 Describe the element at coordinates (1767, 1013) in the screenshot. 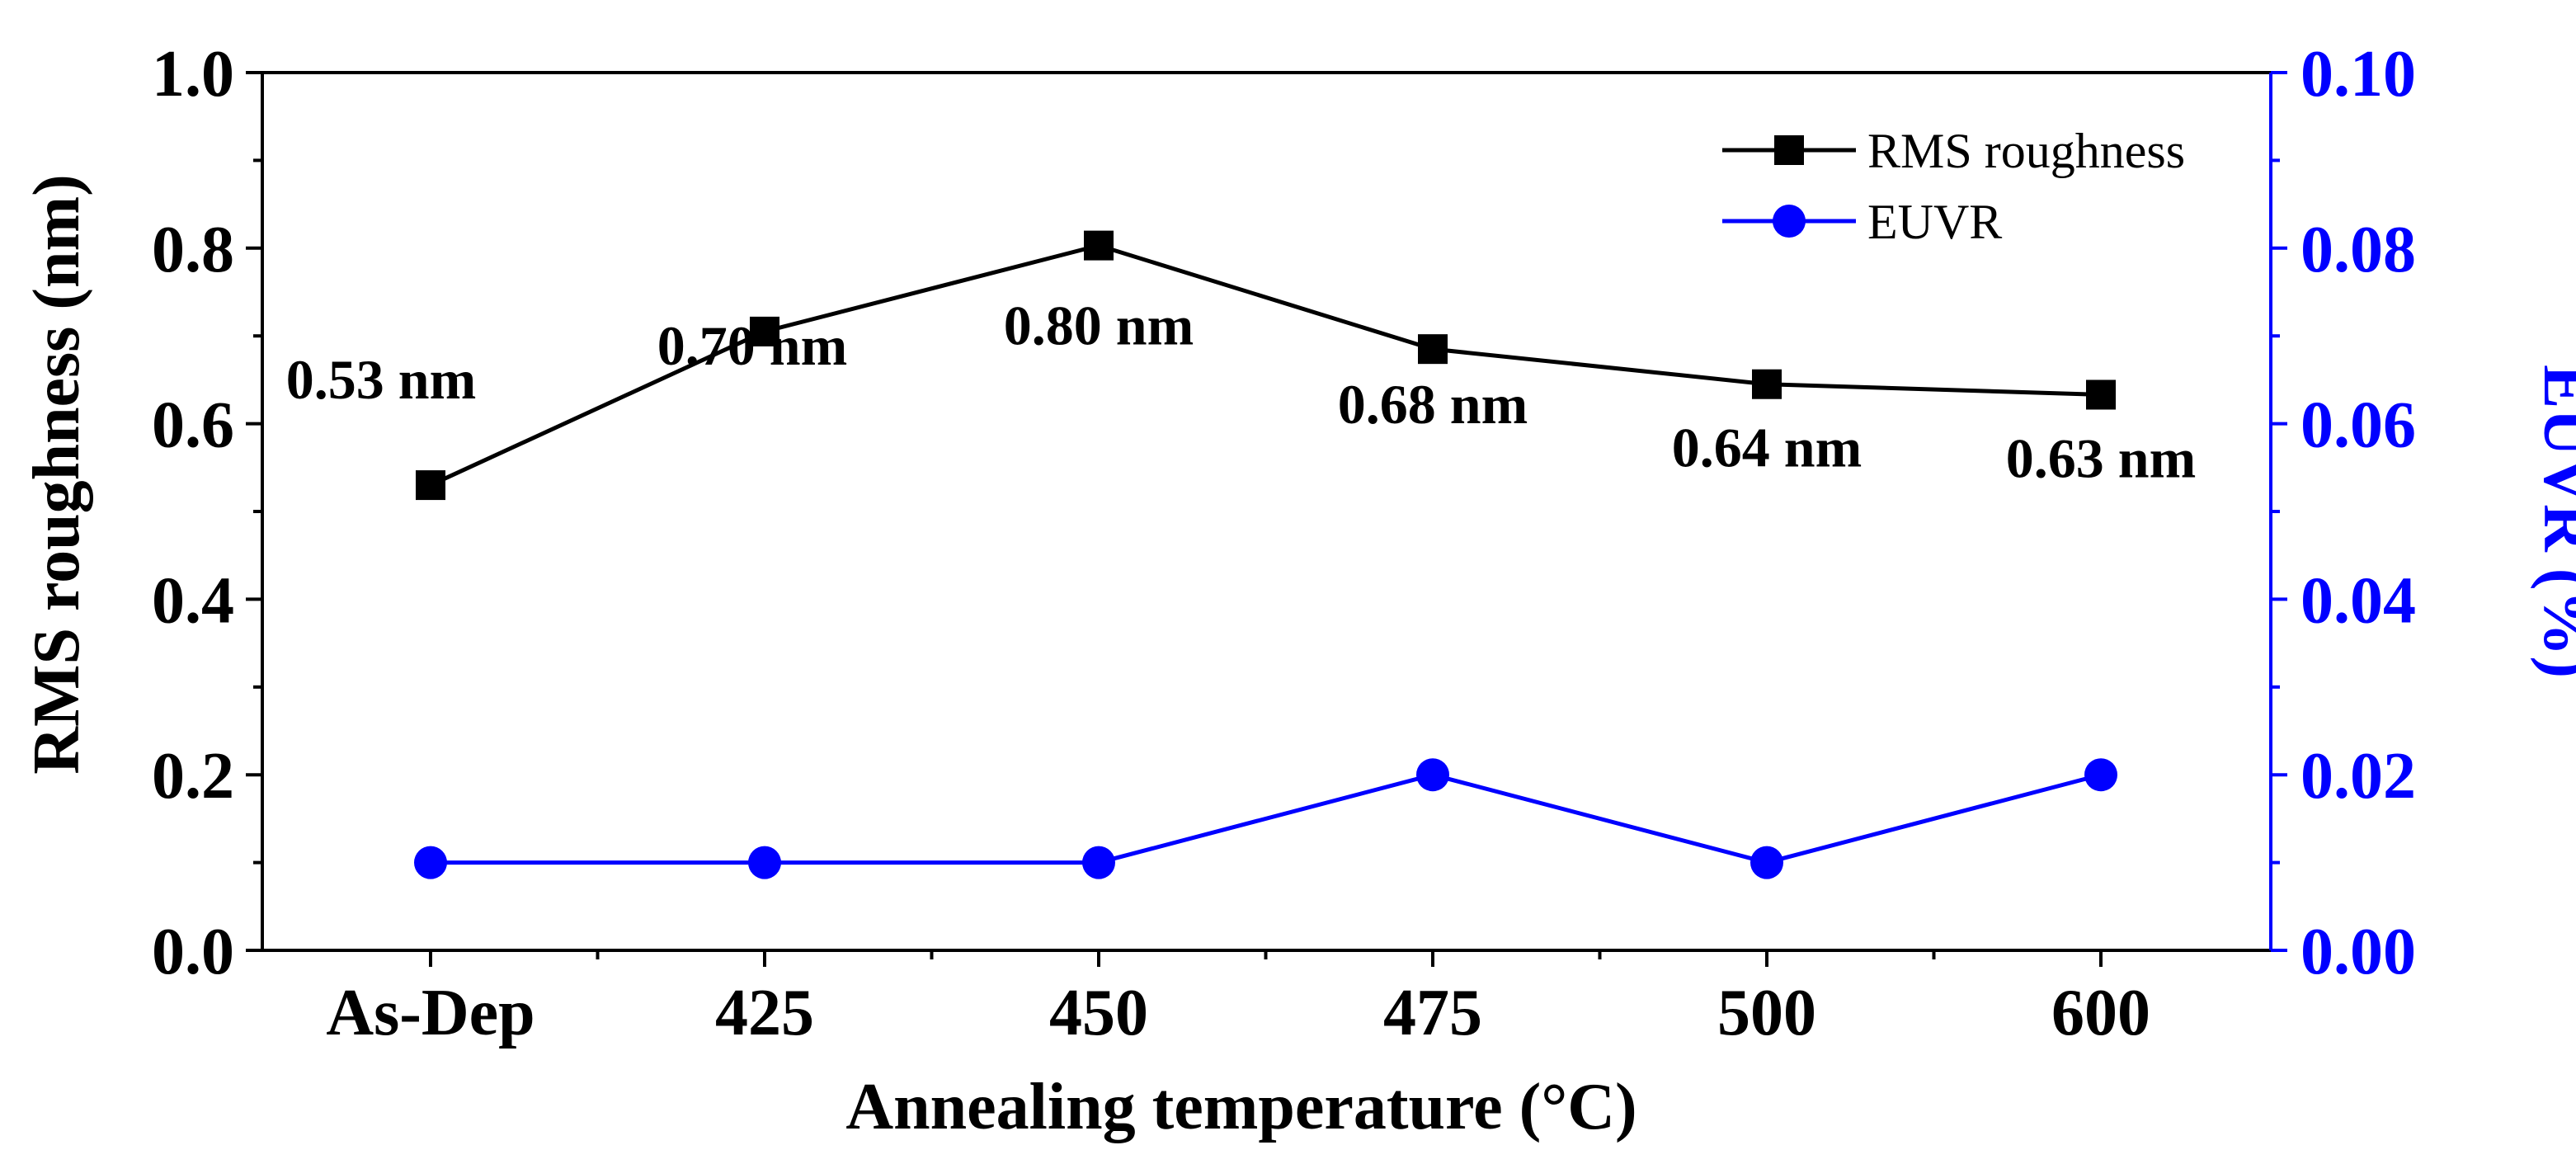

I see `x-tick-label: 500` at that location.